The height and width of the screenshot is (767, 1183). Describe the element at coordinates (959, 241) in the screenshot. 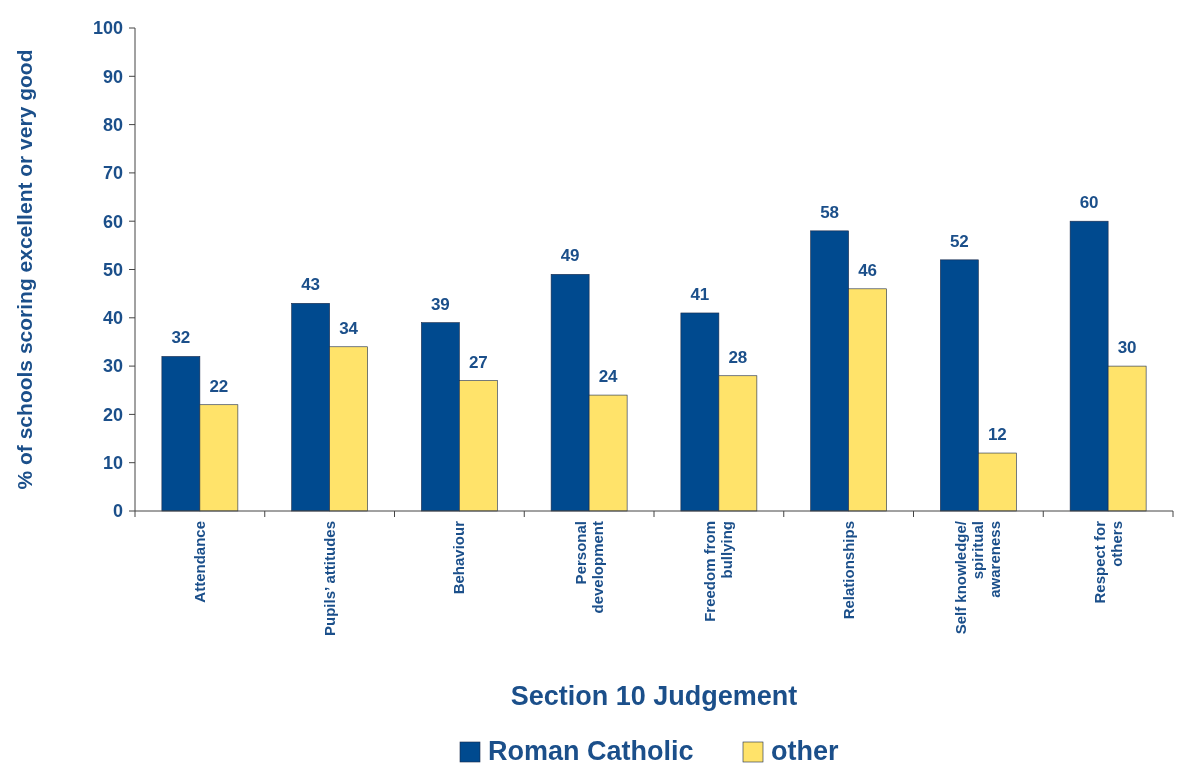

I see `data-label: 52` at that location.